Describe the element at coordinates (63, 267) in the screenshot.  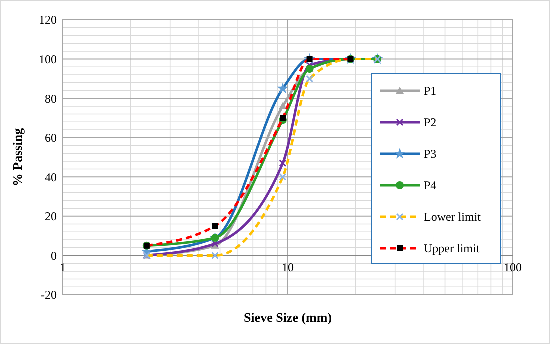
I see `x-tick-label: 1` at that location.